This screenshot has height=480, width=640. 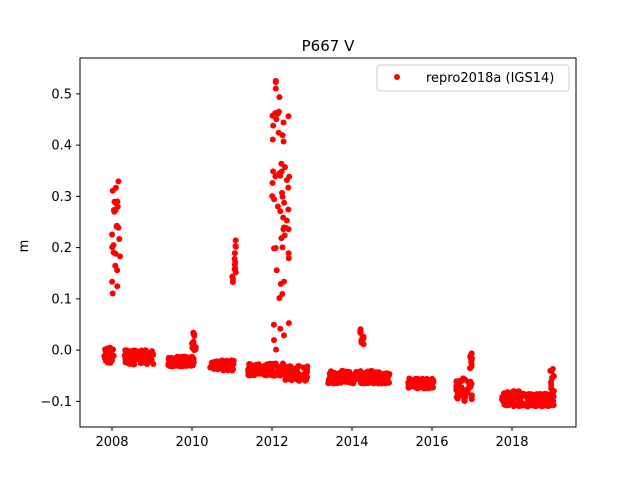 I want to click on x-tick-label: 2010, so click(x=191, y=442).